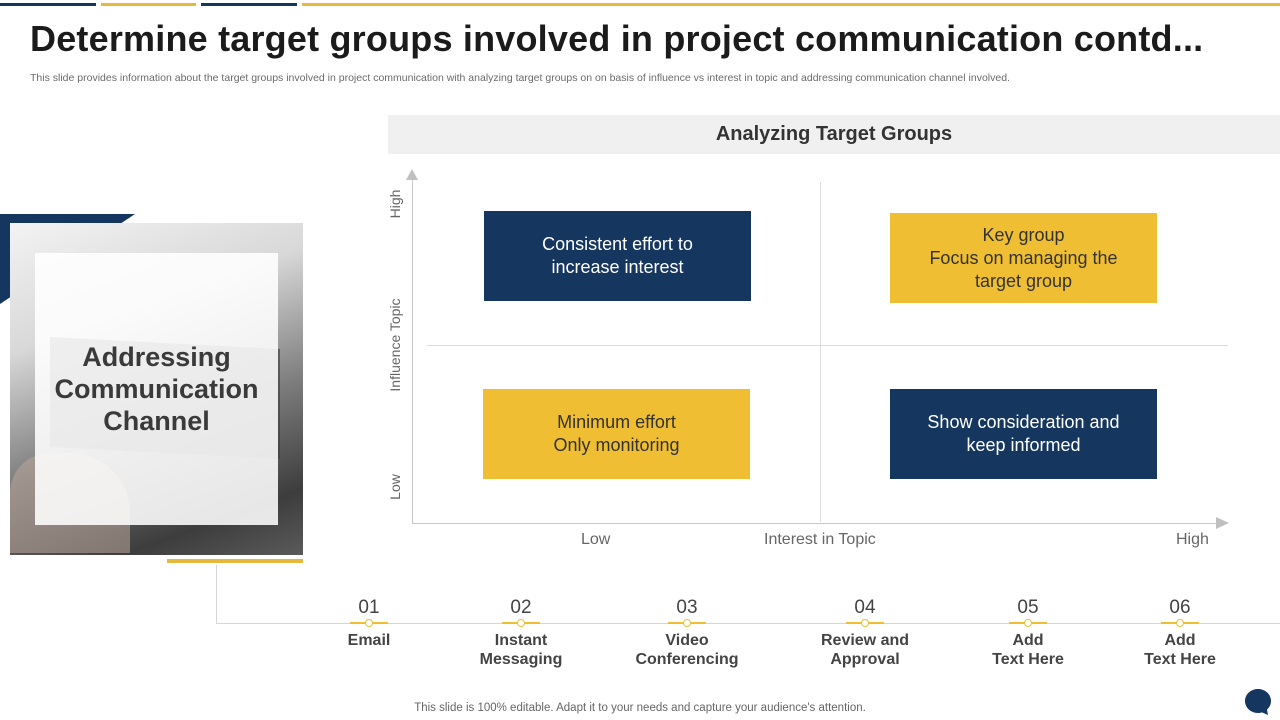  I want to click on step-label: Review and Approval, so click(865, 650).